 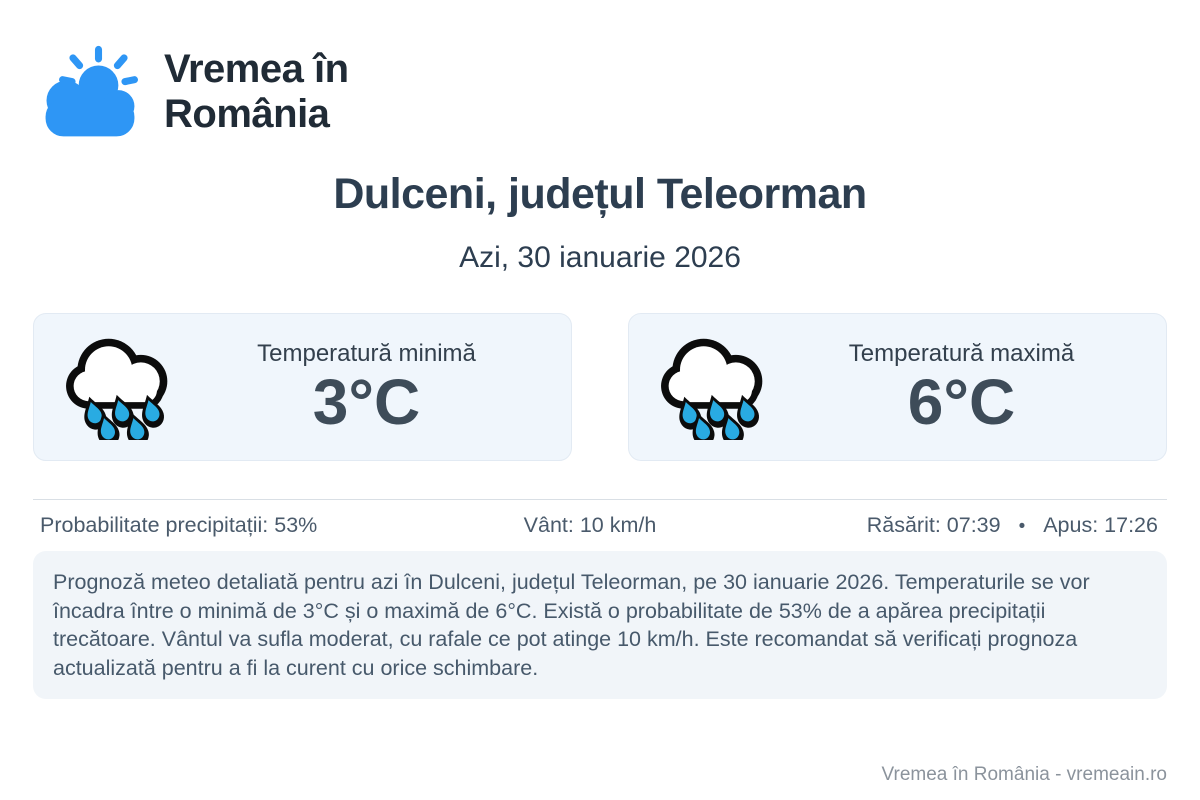 I want to click on precipitation-stat: Probabilitate precipitații: 53%, so click(x=179, y=525).